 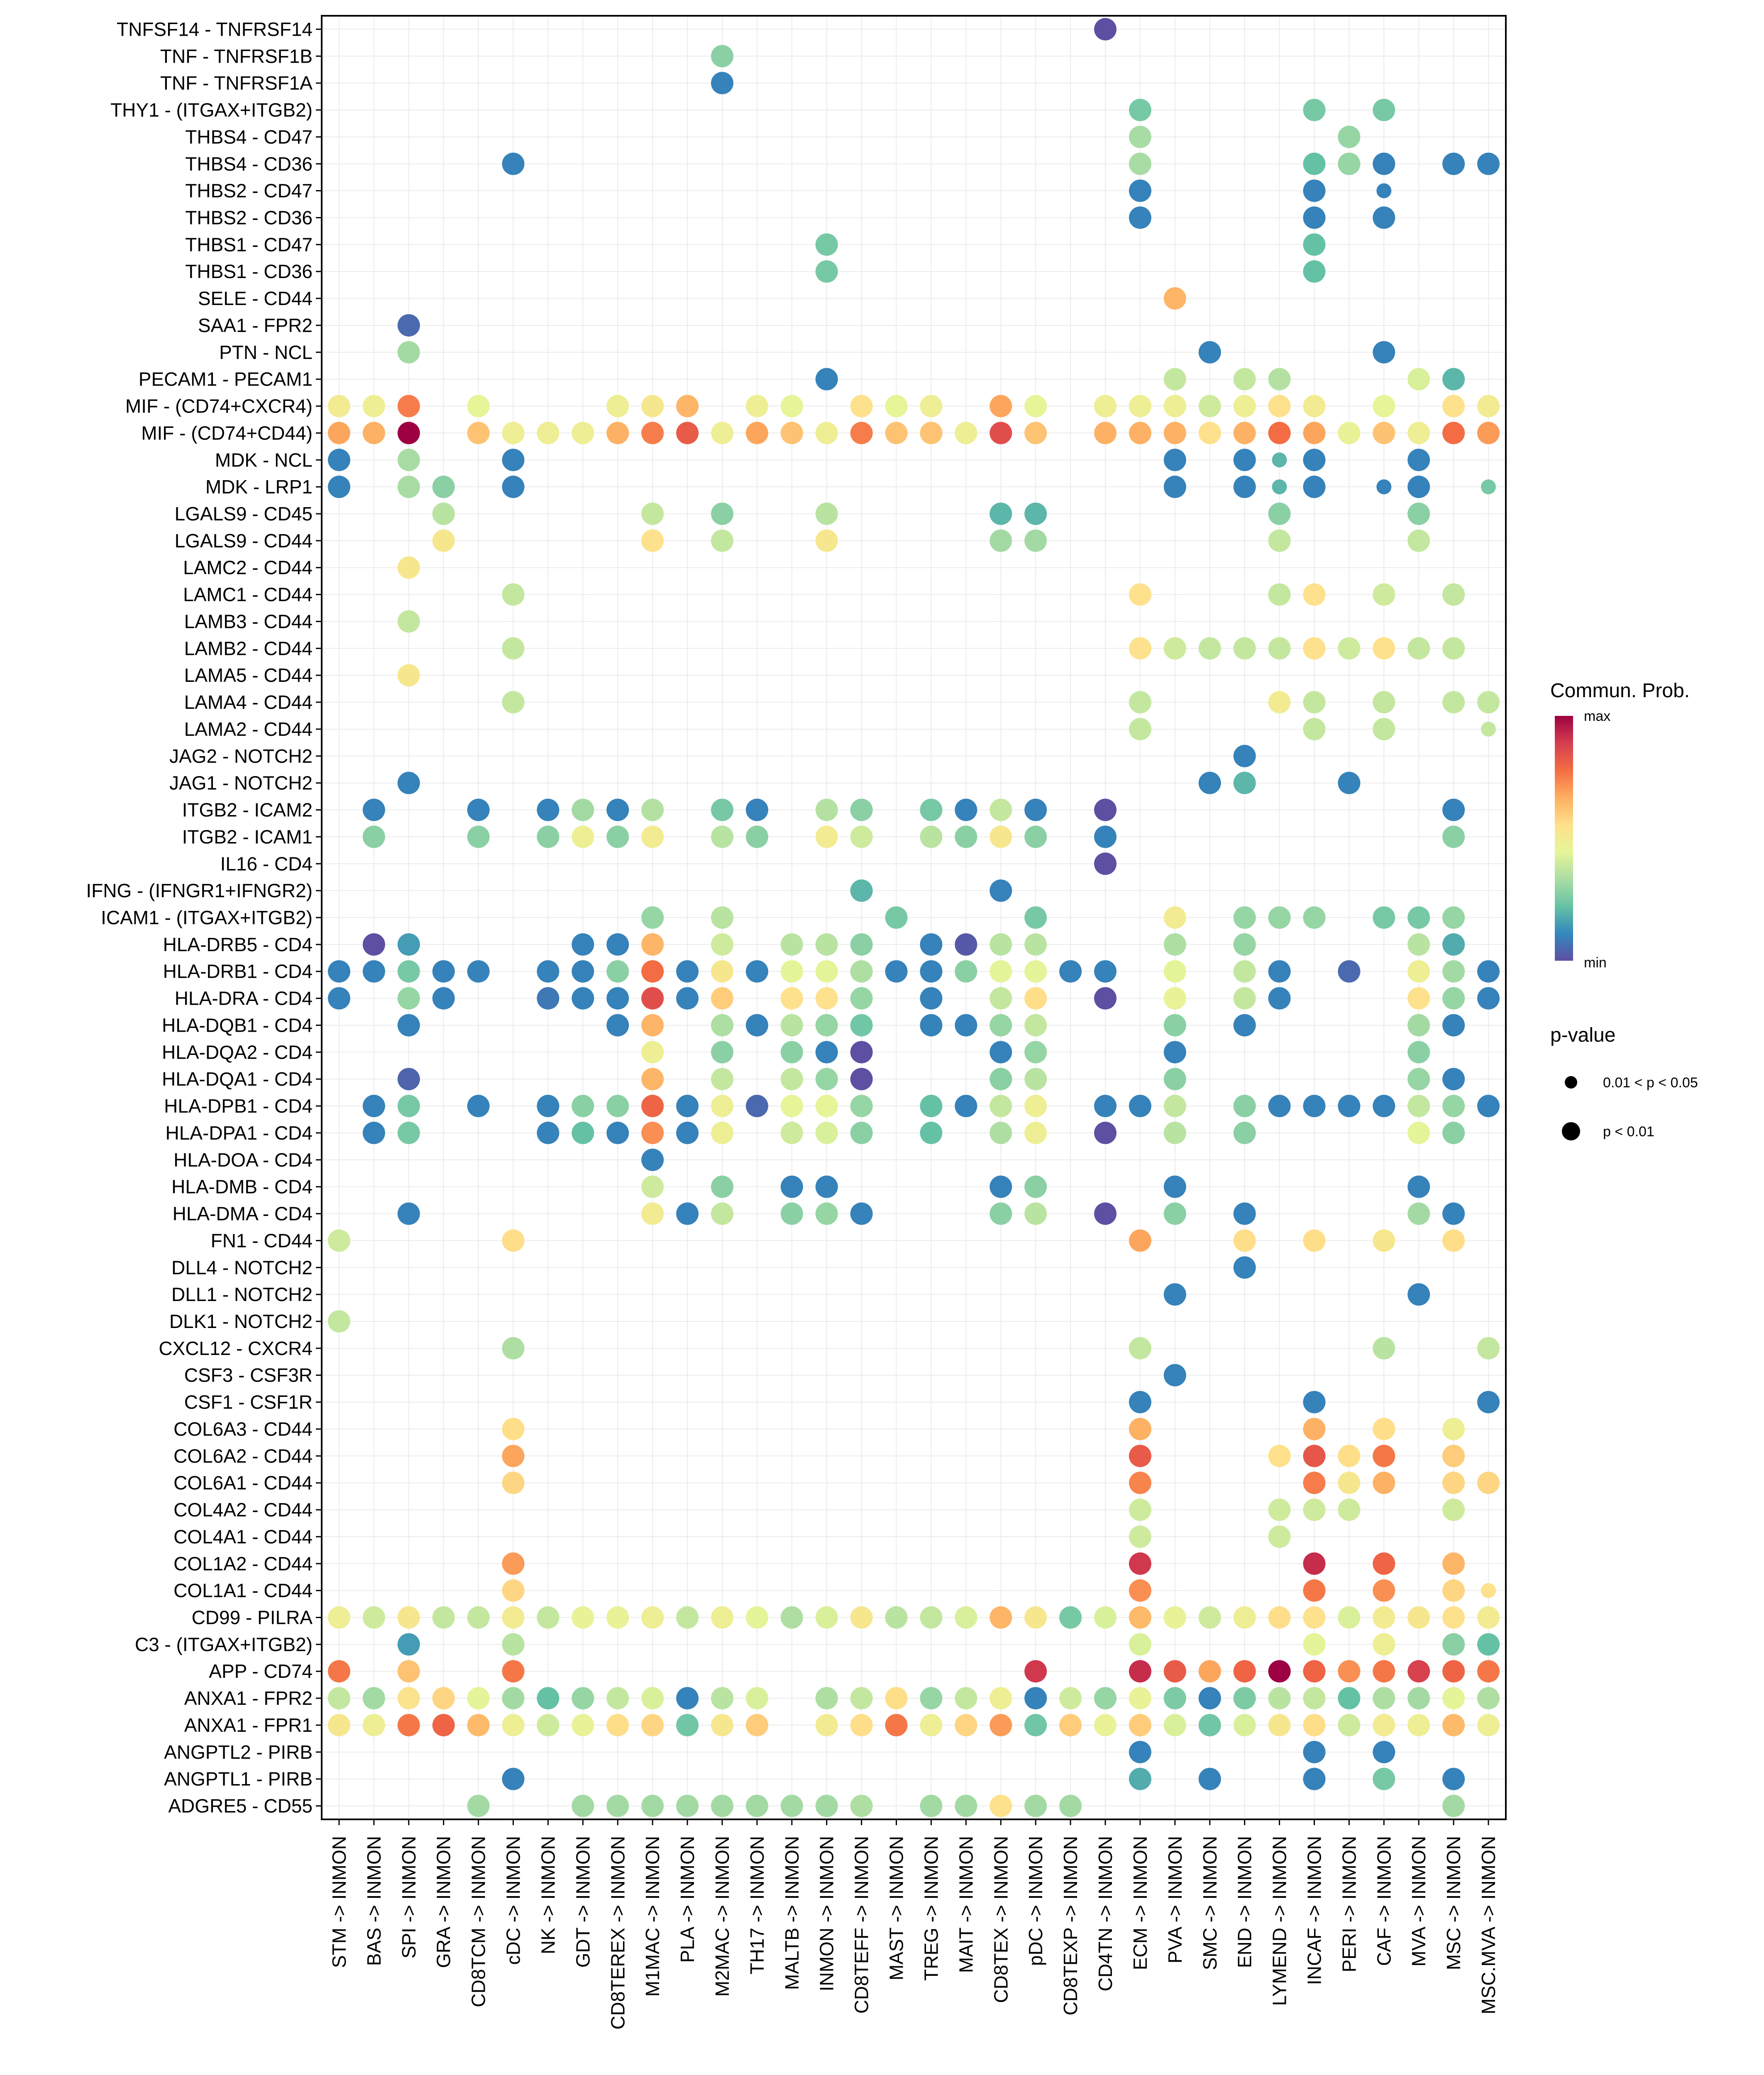 What do you see at coordinates (243, 1590) in the screenshot?
I see `y-tick-label: COL1A1 - CD44` at bounding box center [243, 1590].